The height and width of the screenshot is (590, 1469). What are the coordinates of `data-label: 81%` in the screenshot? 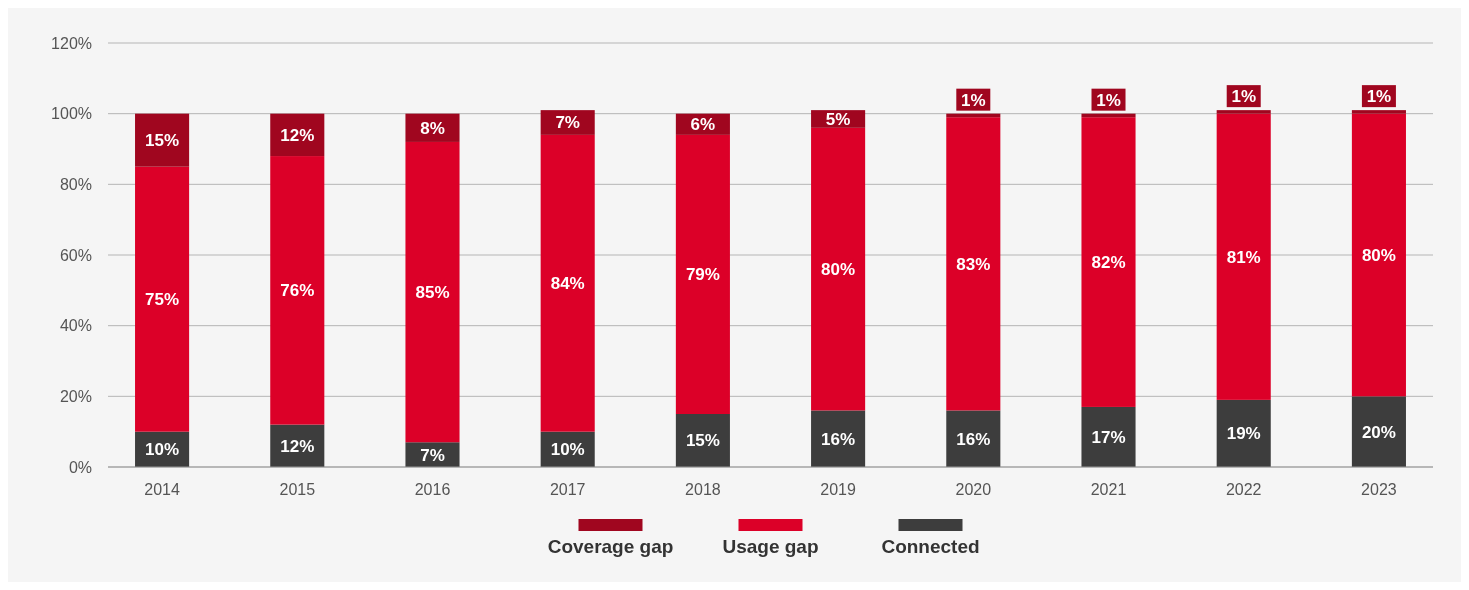 It's located at (1243, 257).